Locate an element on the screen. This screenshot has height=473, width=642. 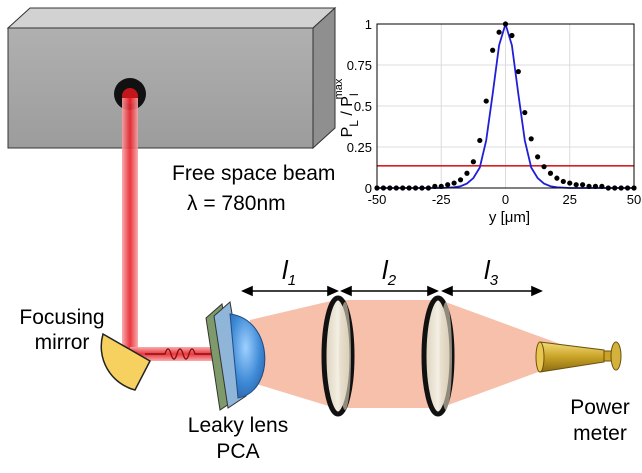
chart-y-tick-label: 0.5 is located at coordinates (363, 106).